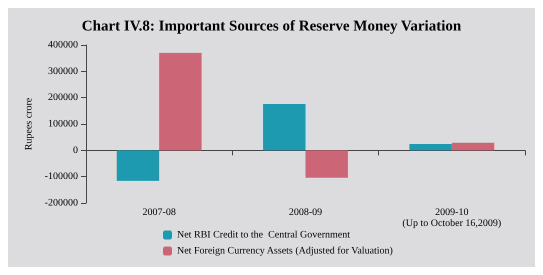 This screenshot has width=543, height=275. What do you see at coordinates (159, 212) in the screenshot?
I see `x-tick-label: 2007-08` at bounding box center [159, 212].